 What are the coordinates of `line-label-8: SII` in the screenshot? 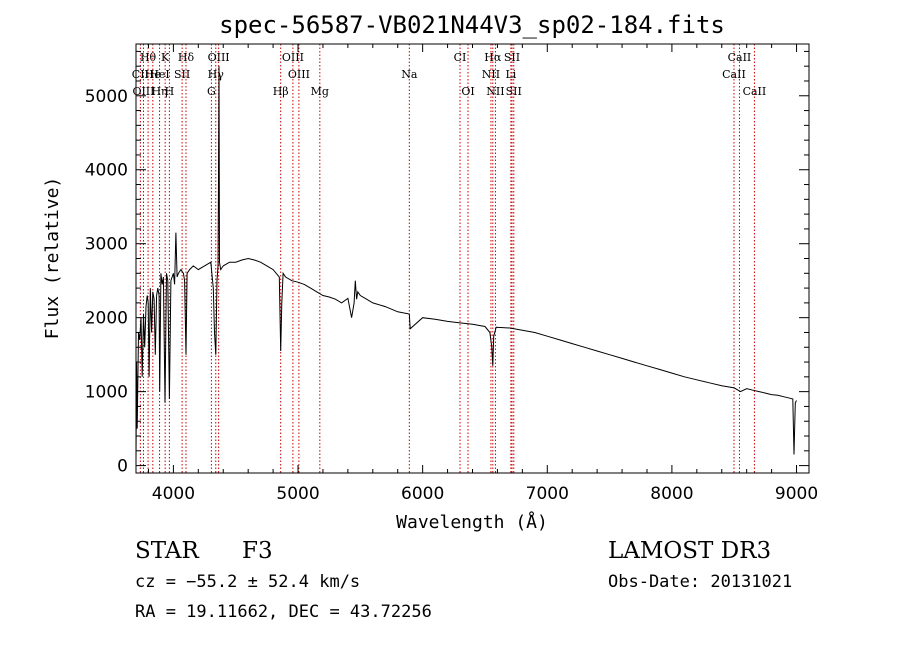 It's located at (182, 74).